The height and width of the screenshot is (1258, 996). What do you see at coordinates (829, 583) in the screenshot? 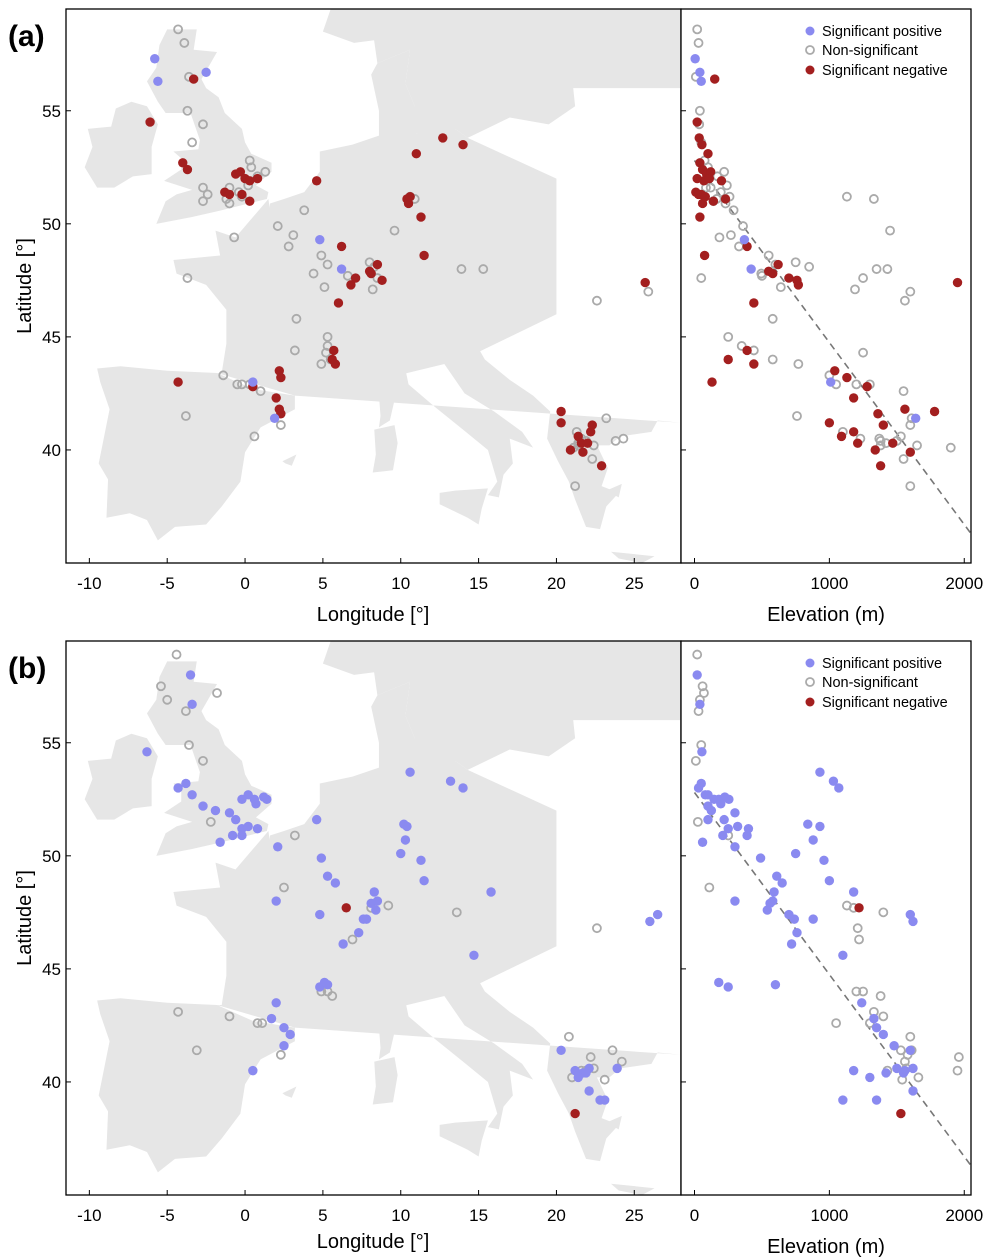
I see `elev-a-x-tick-label: 1000` at bounding box center [829, 583].